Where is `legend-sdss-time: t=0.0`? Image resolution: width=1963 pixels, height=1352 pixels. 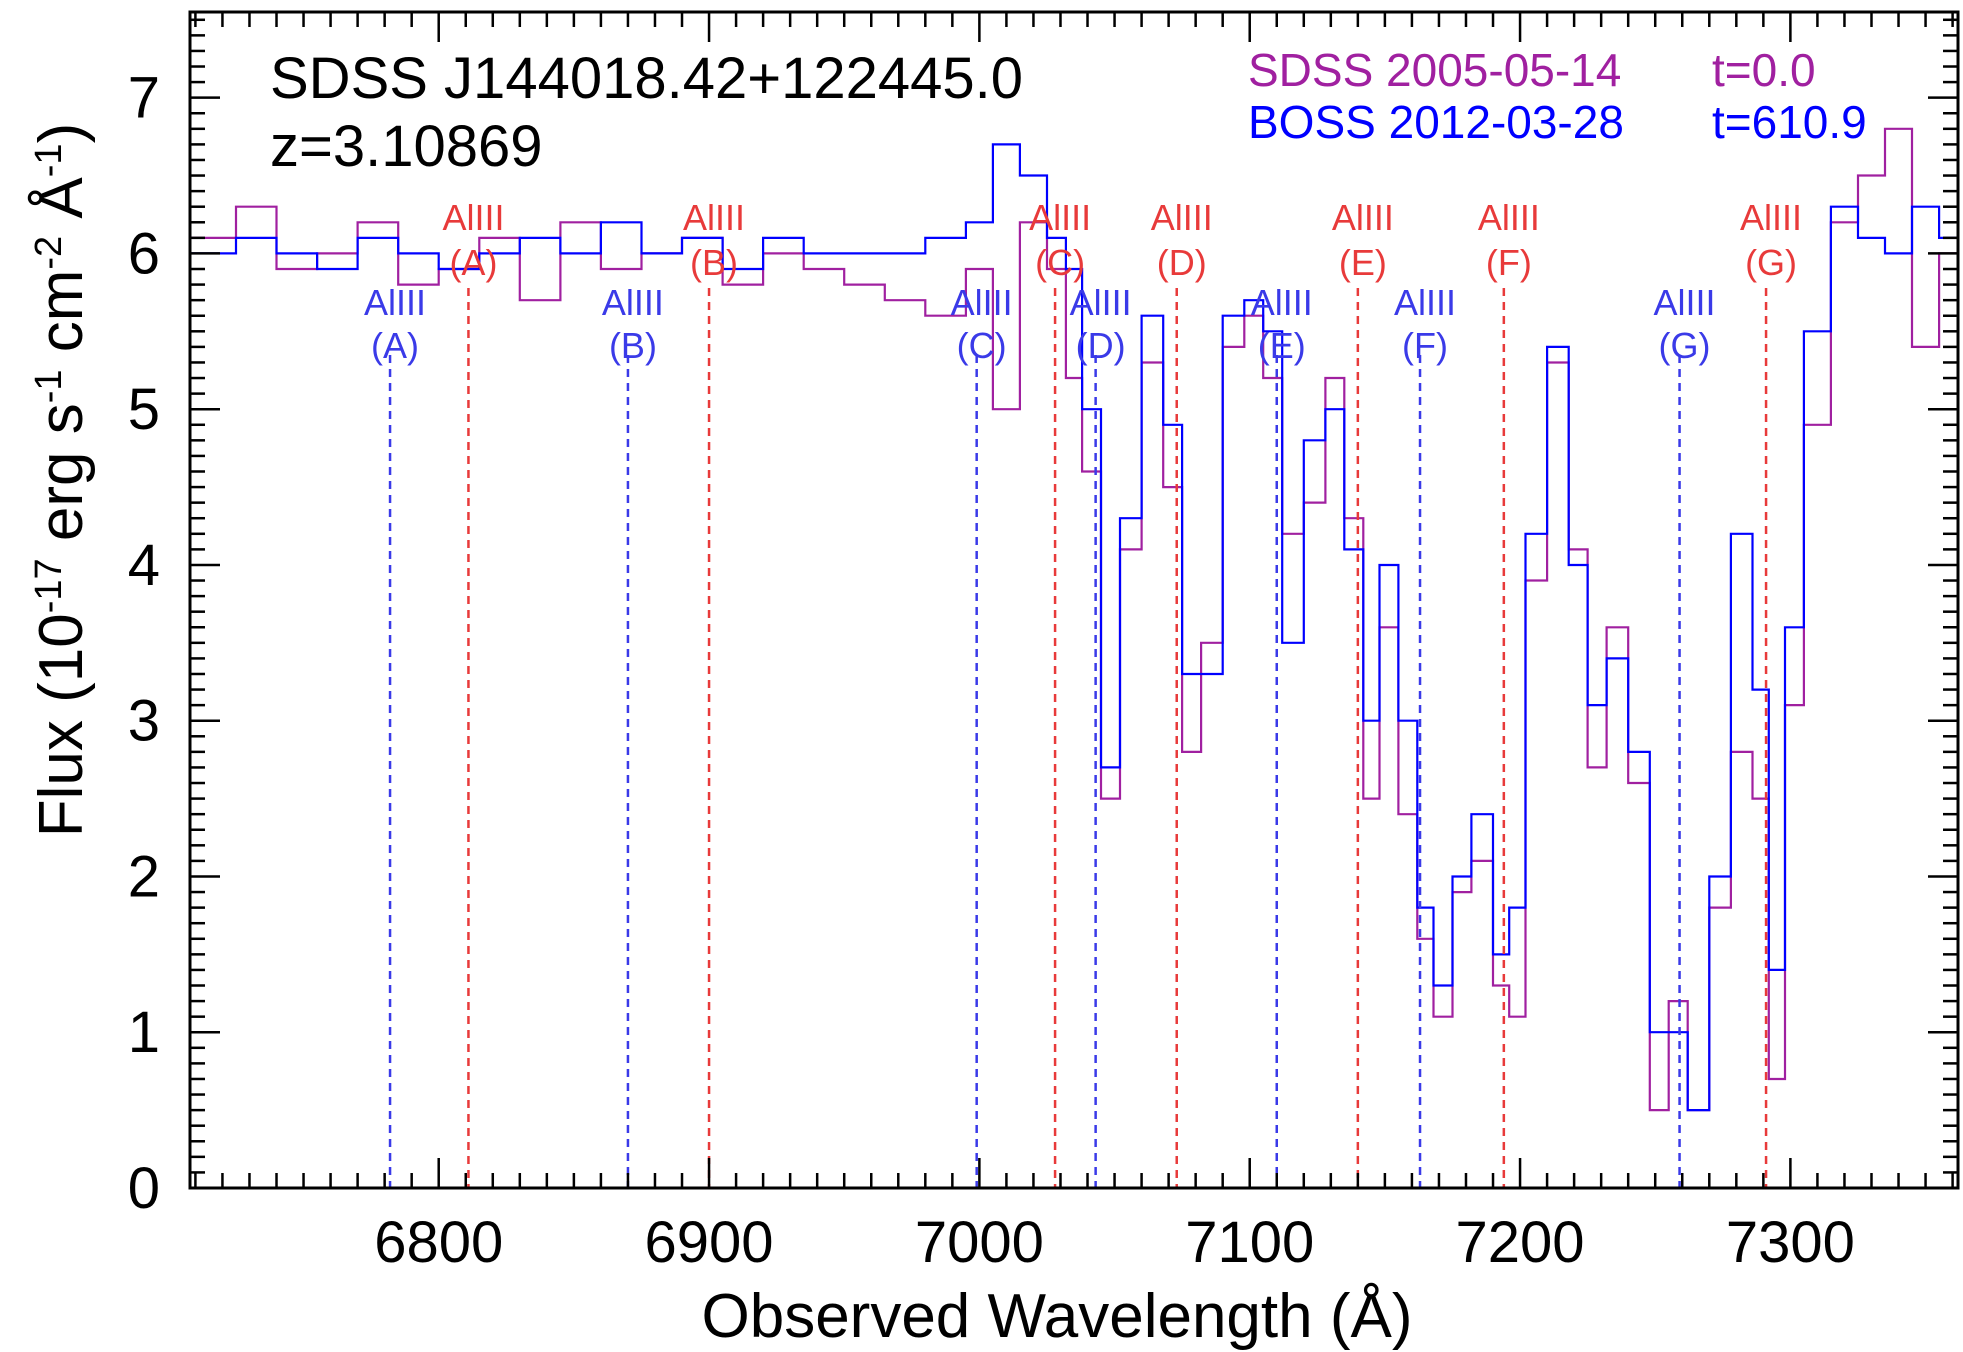 legend-sdss-time: t=0.0 is located at coordinates (1764, 70).